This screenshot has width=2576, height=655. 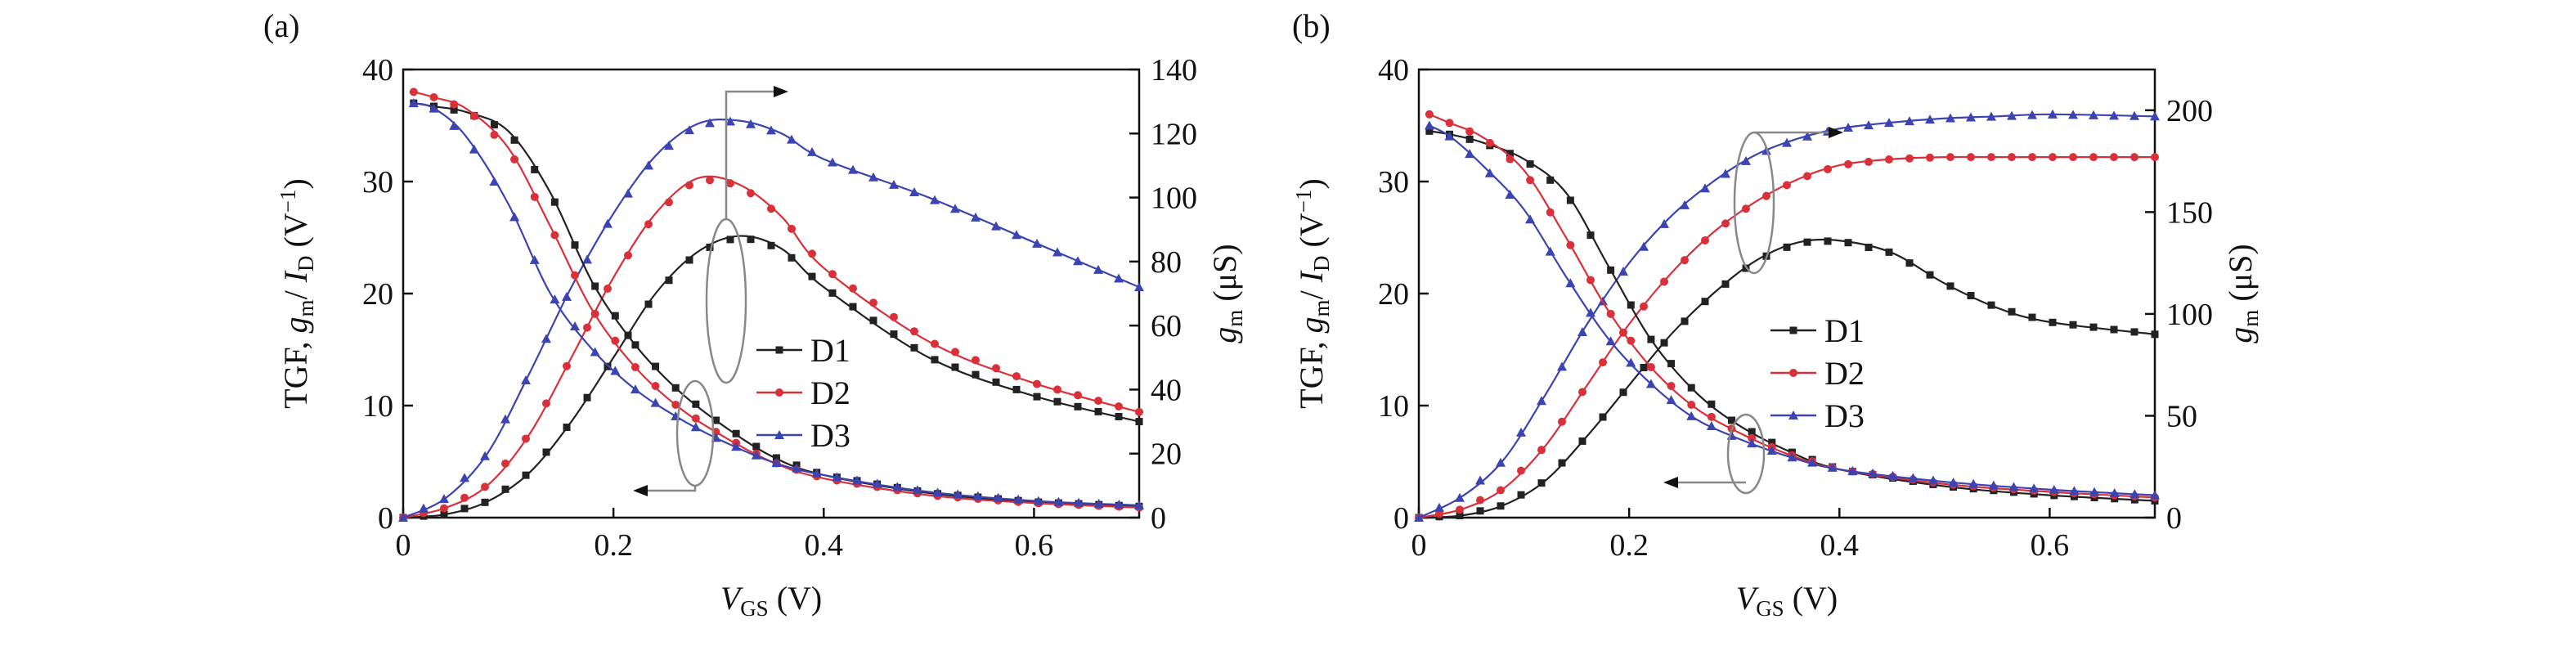 I want to click on panel-label: (a), so click(x=281, y=26).